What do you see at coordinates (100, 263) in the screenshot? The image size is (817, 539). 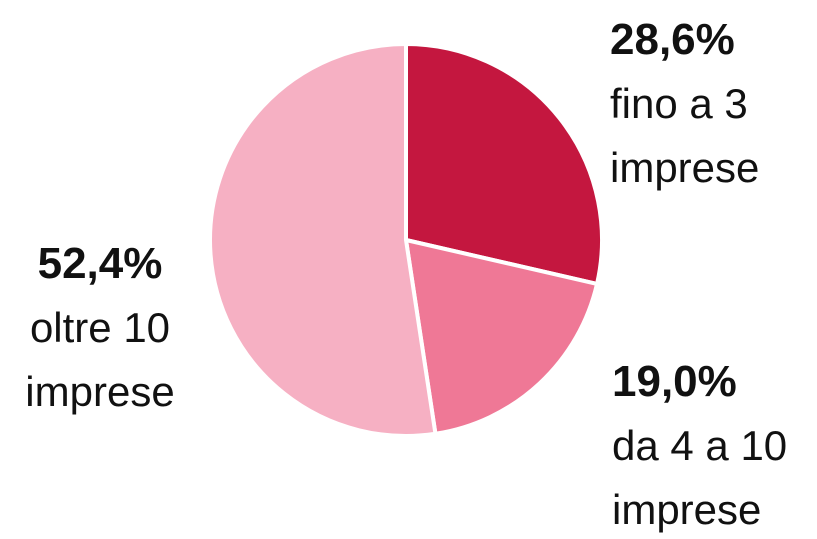 I see `value-label: 52,4%` at bounding box center [100, 263].